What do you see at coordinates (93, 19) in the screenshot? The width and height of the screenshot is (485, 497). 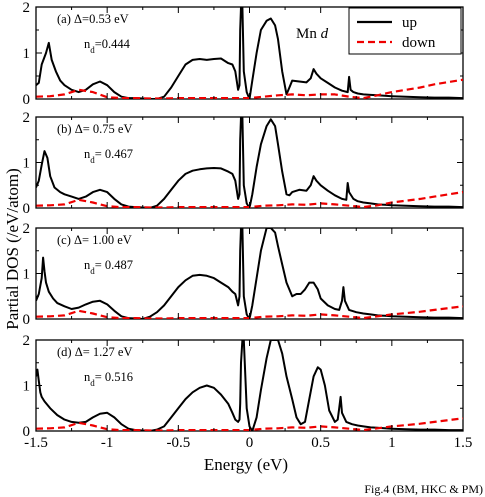 I see `panel-annotation-delta: (a) Δ=0.53 eV` at bounding box center [93, 19].